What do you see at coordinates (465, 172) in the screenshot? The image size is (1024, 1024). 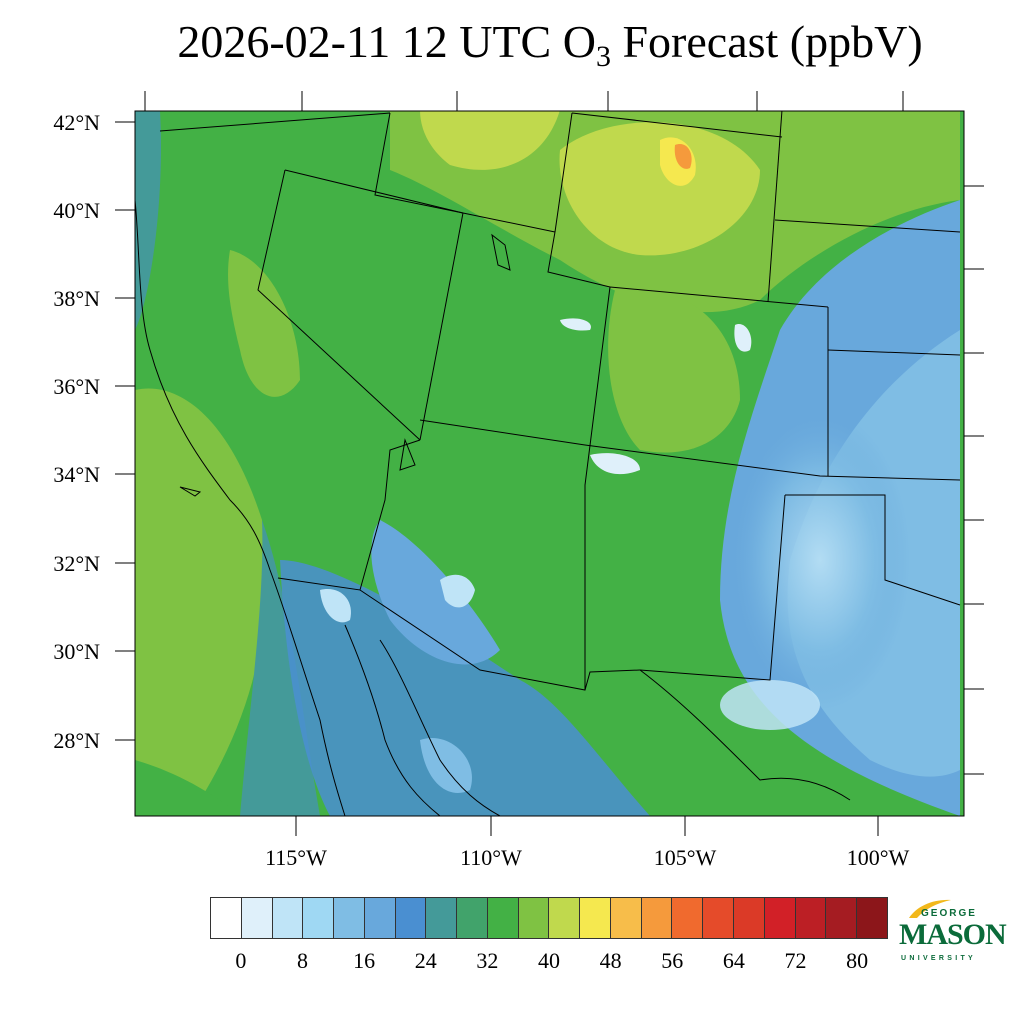 I see `border-id-ut` at bounding box center [465, 172].